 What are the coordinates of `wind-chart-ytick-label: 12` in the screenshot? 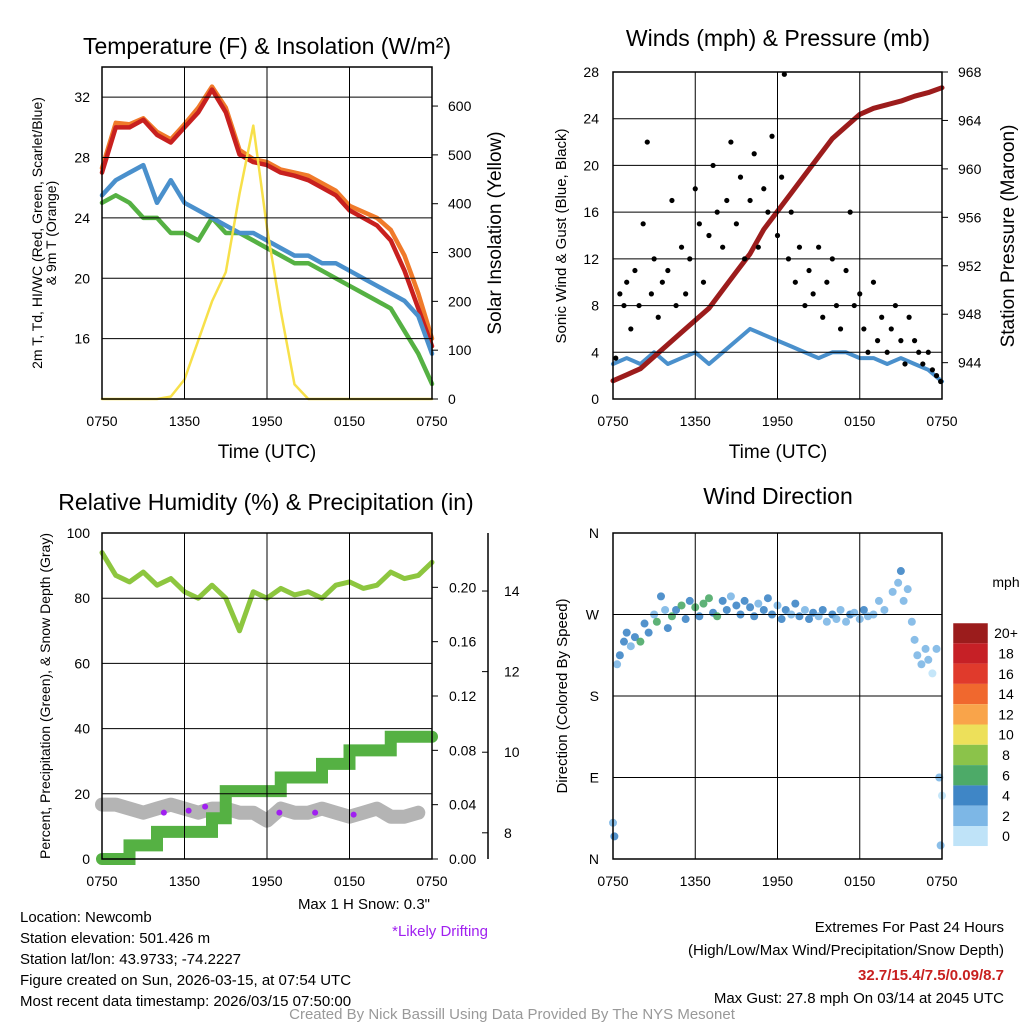 It's located at (591, 259).